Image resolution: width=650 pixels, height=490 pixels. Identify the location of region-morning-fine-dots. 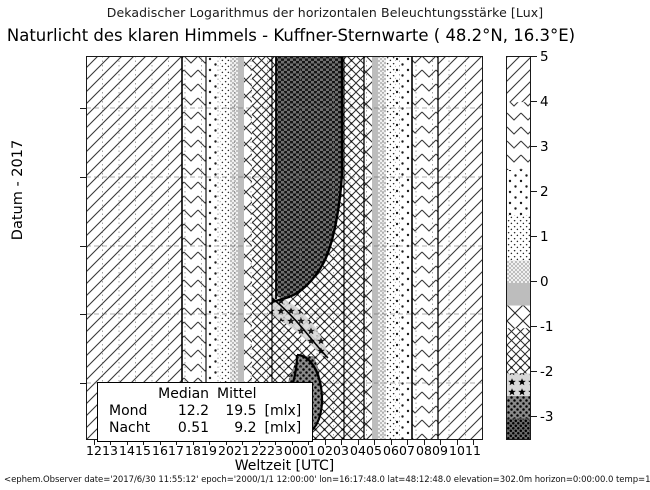
(391, 248).